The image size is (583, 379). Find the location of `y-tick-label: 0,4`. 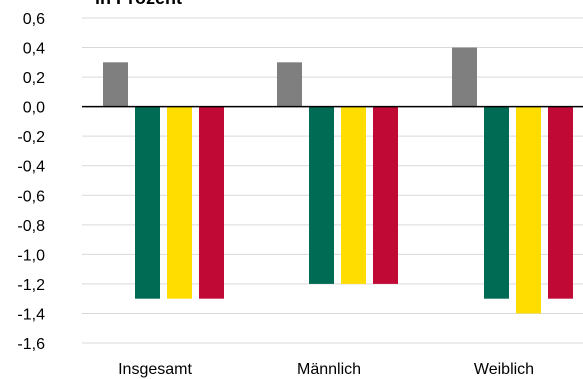

y-tick-label: 0,4 is located at coordinates (34, 49).